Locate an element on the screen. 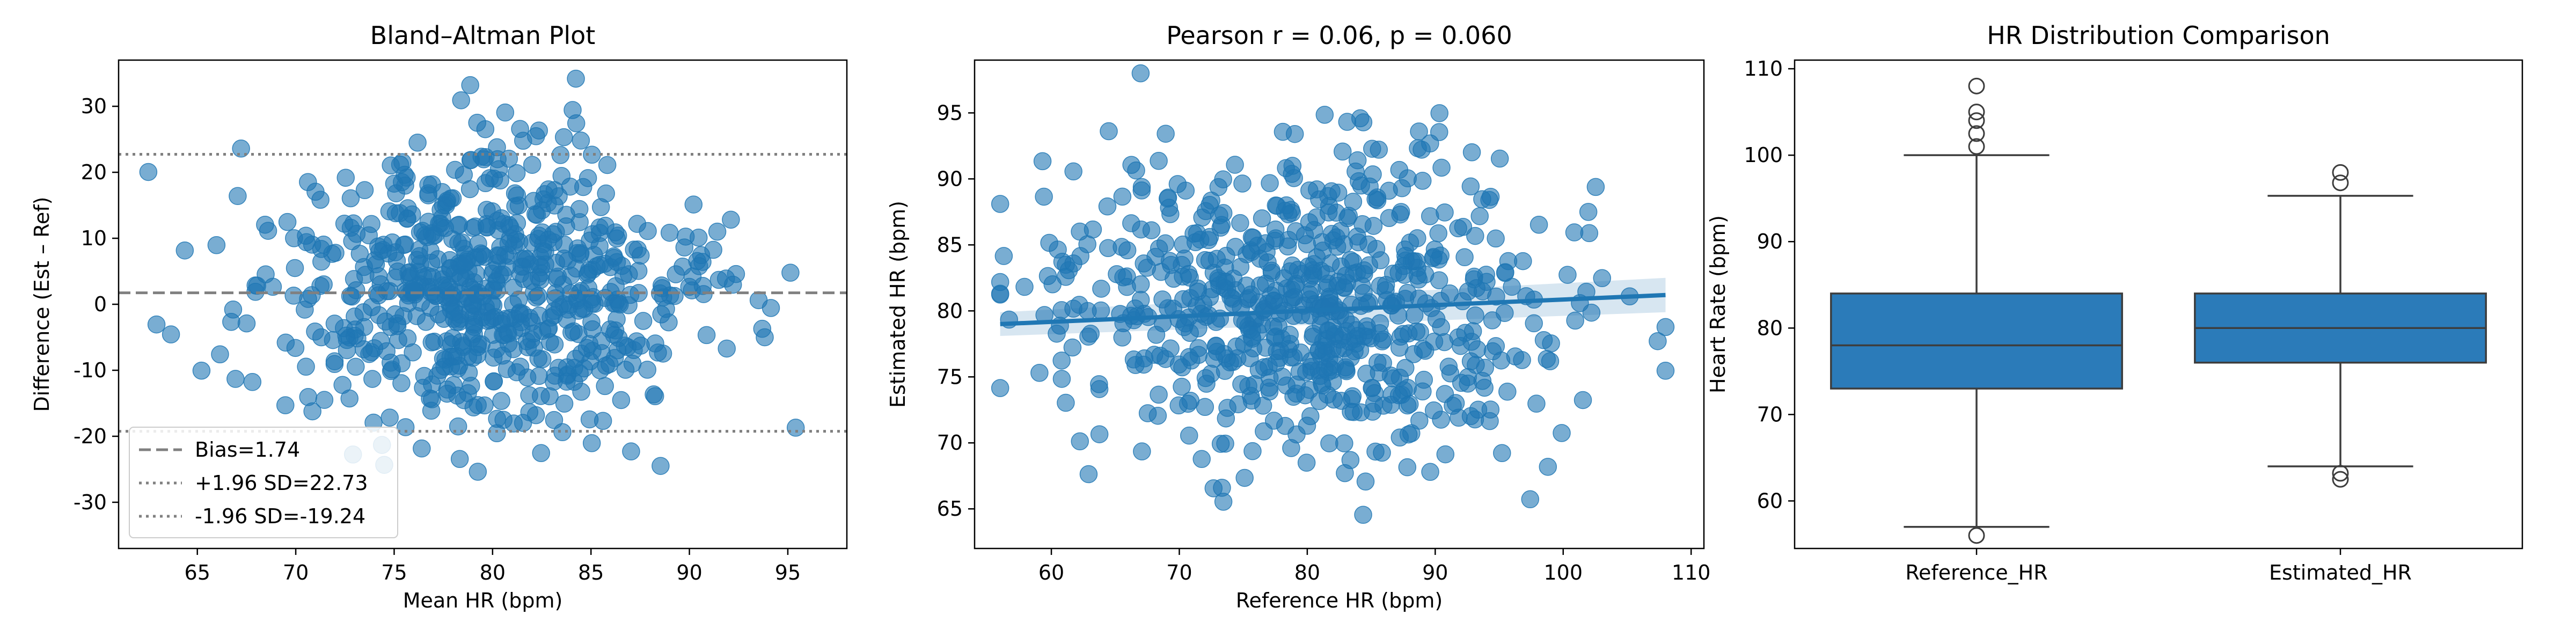 The height and width of the screenshot is (644, 2576). distribution-ytick-label: 90 is located at coordinates (1770, 241).